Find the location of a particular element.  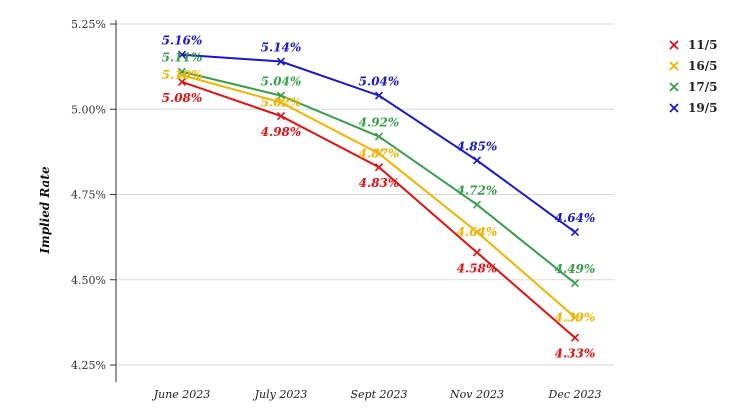

legend-item: 11/5 is located at coordinates (693, 45).